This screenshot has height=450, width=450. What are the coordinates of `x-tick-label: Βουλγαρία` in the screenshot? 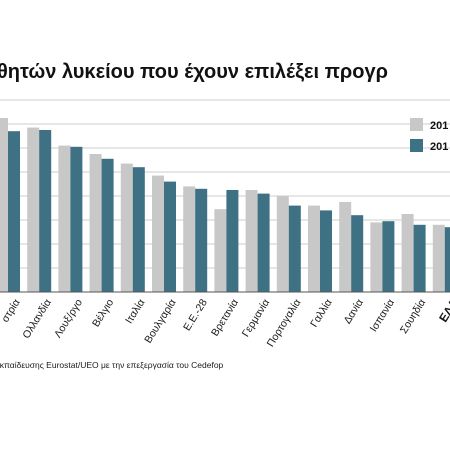 It's located at (160, 321).